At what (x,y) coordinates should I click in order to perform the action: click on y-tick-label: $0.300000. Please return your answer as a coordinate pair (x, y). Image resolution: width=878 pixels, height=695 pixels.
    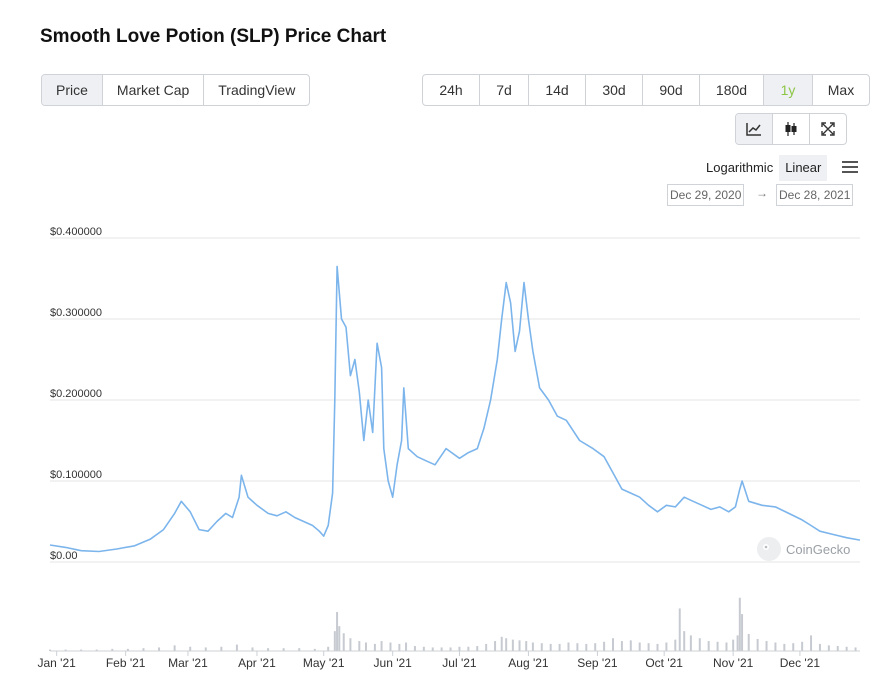
    Looking at the image, I should click on (76, 313).